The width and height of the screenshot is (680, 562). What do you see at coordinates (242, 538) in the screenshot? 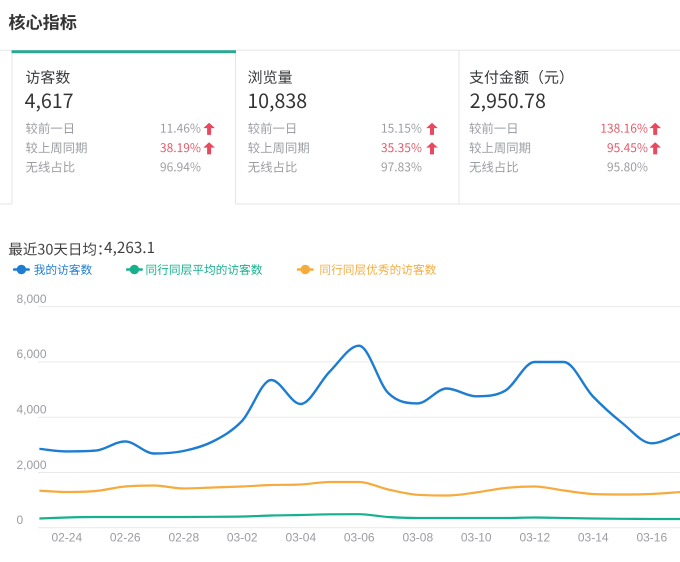
I see `svg-text: 03-02` at bounding box center [242, 538].